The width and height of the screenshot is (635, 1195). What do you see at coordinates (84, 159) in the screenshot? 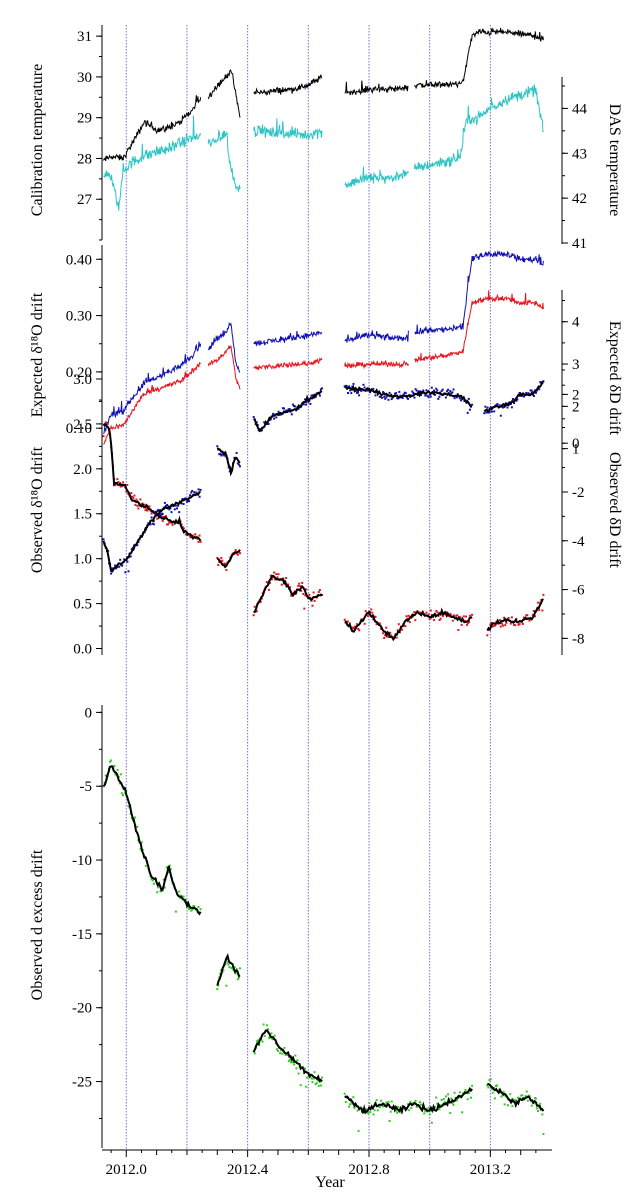
I see `y-tick-label: 28` at bounding box center [84, 159].